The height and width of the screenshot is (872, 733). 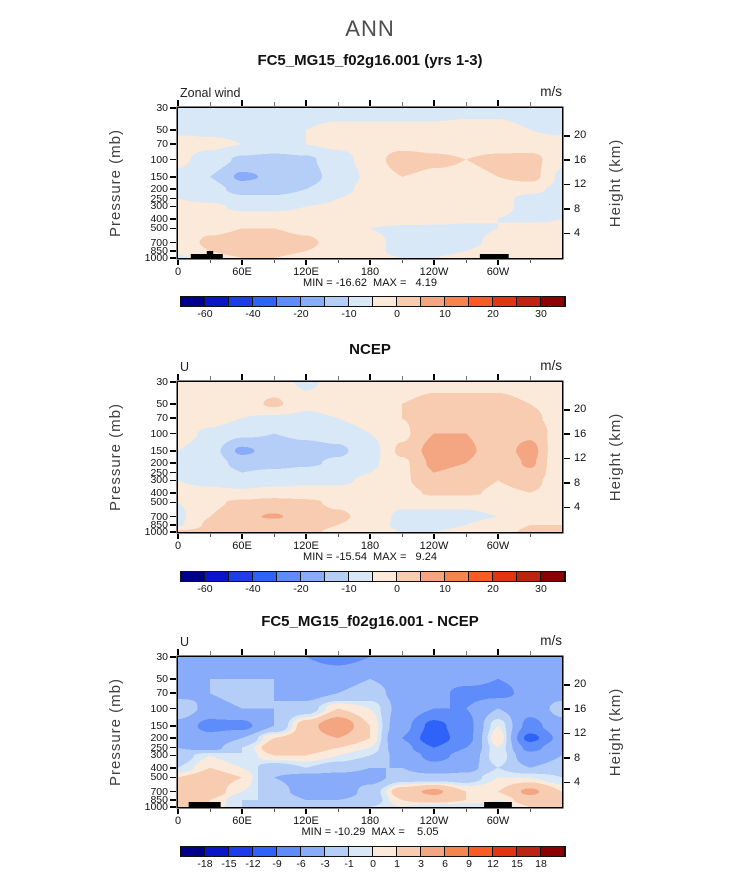 I want to click on panel1-units-label: m/s, so click(x=551, y=91).